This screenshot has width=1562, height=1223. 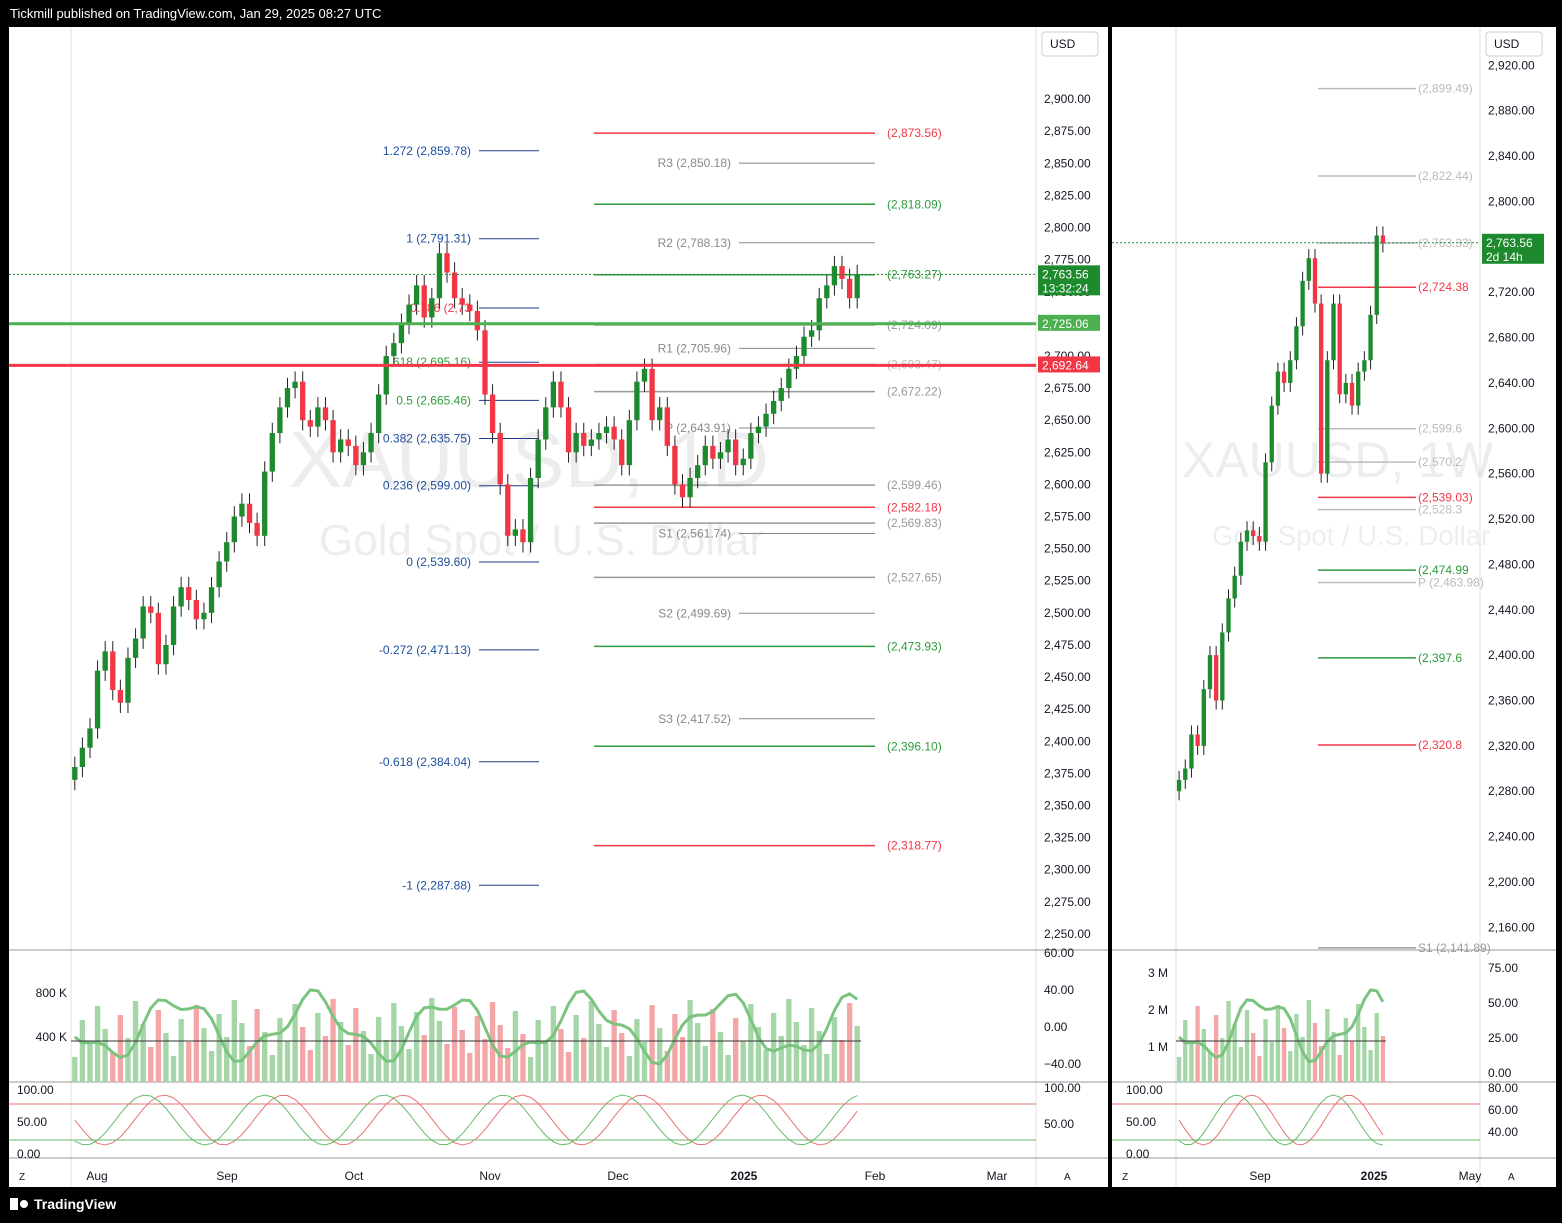 I want to click on price-tag, so click(x=1513, y=248).